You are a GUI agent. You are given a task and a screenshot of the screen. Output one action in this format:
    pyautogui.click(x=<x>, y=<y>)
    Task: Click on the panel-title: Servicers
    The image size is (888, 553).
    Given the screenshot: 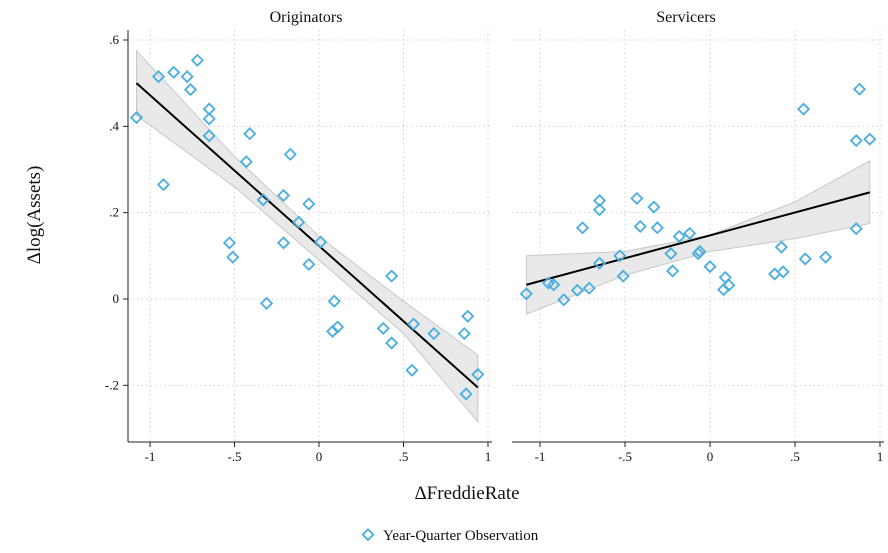 What is the action you would take?
    pyautogui.click(x=686, y=17)
    